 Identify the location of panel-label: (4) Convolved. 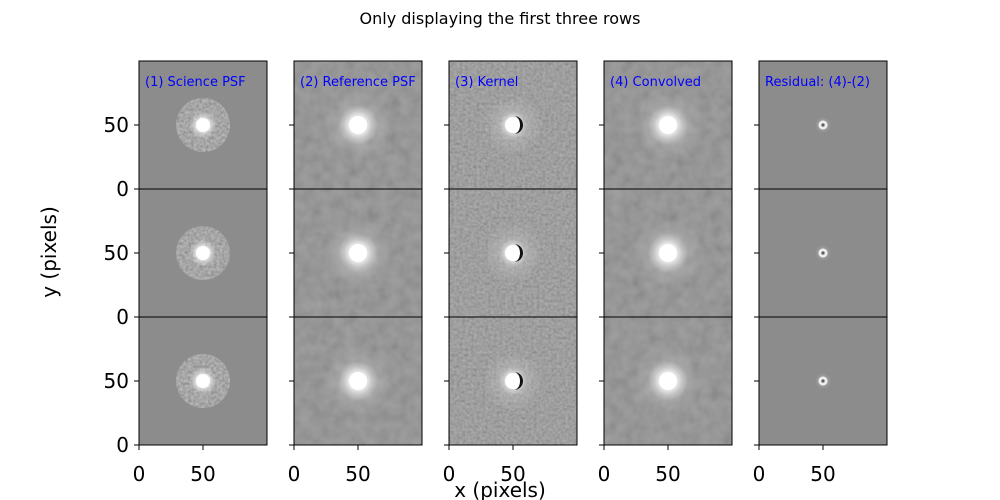
(655, 82).